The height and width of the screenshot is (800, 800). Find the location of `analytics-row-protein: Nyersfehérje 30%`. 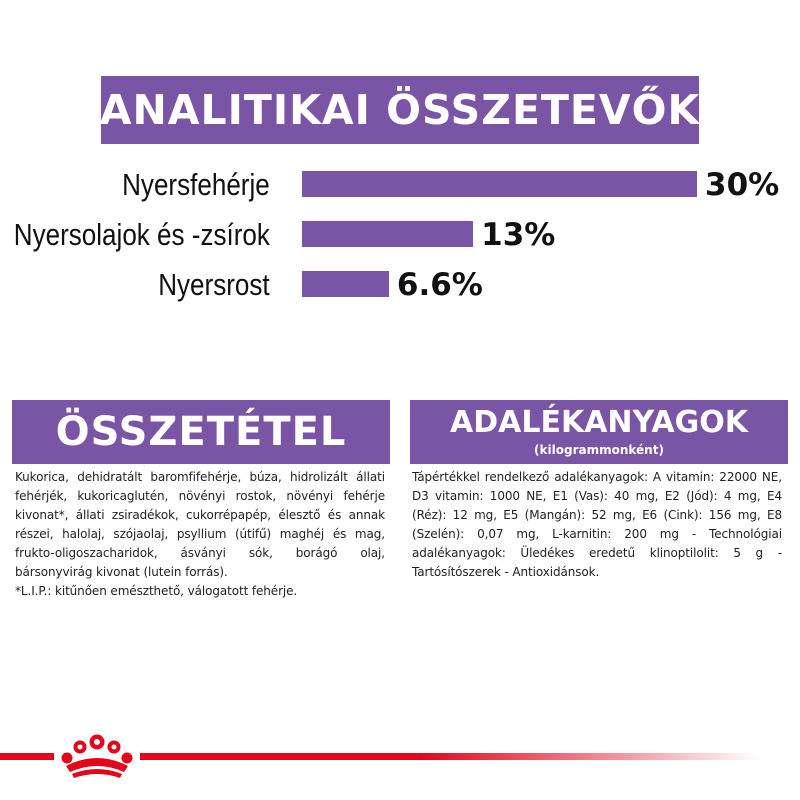

analytics-row-protein: Nyersfehérje 30% is located at coordinates (400, 185).